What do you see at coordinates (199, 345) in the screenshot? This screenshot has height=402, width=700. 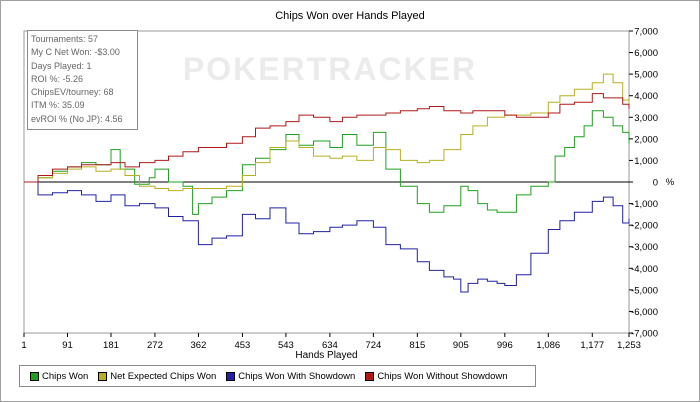 I see `x-tick-label: 362` at bounding box center [199, 345].